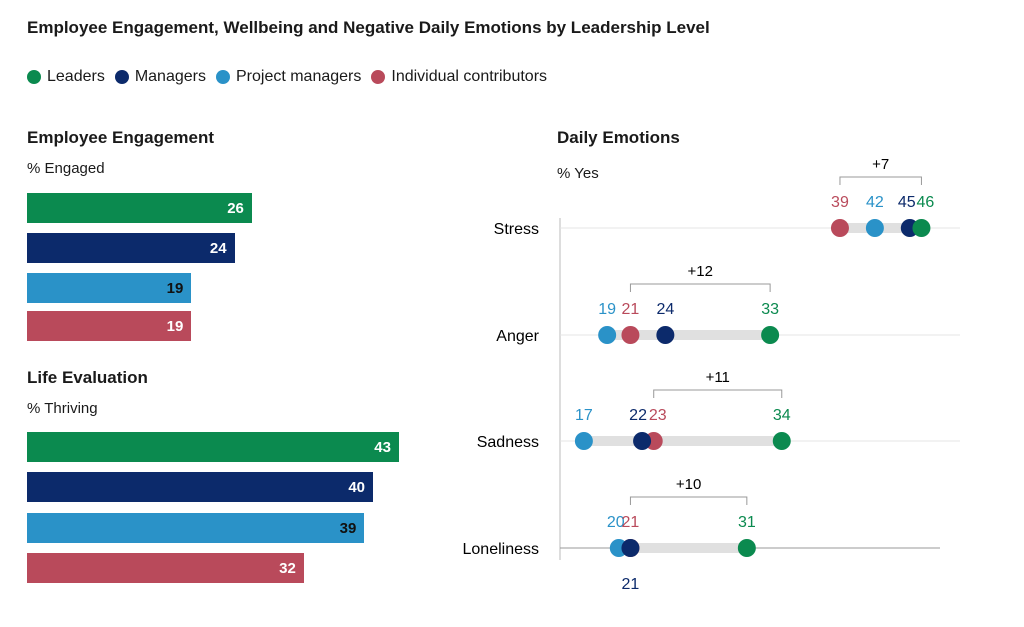 Image resolution: width=1024 pixels, height=627 pixels. Describe the element at coordinates (170, 76) in the screenshot. I see `legend-label: Managers` at that location.